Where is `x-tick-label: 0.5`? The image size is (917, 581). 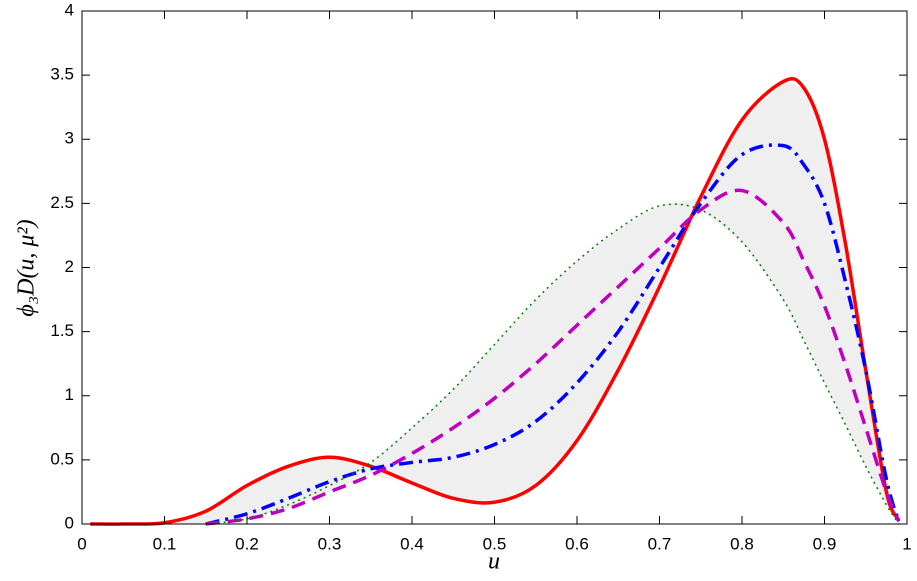
x-tick-label: 0.5 is located at coordinates (495, 543).